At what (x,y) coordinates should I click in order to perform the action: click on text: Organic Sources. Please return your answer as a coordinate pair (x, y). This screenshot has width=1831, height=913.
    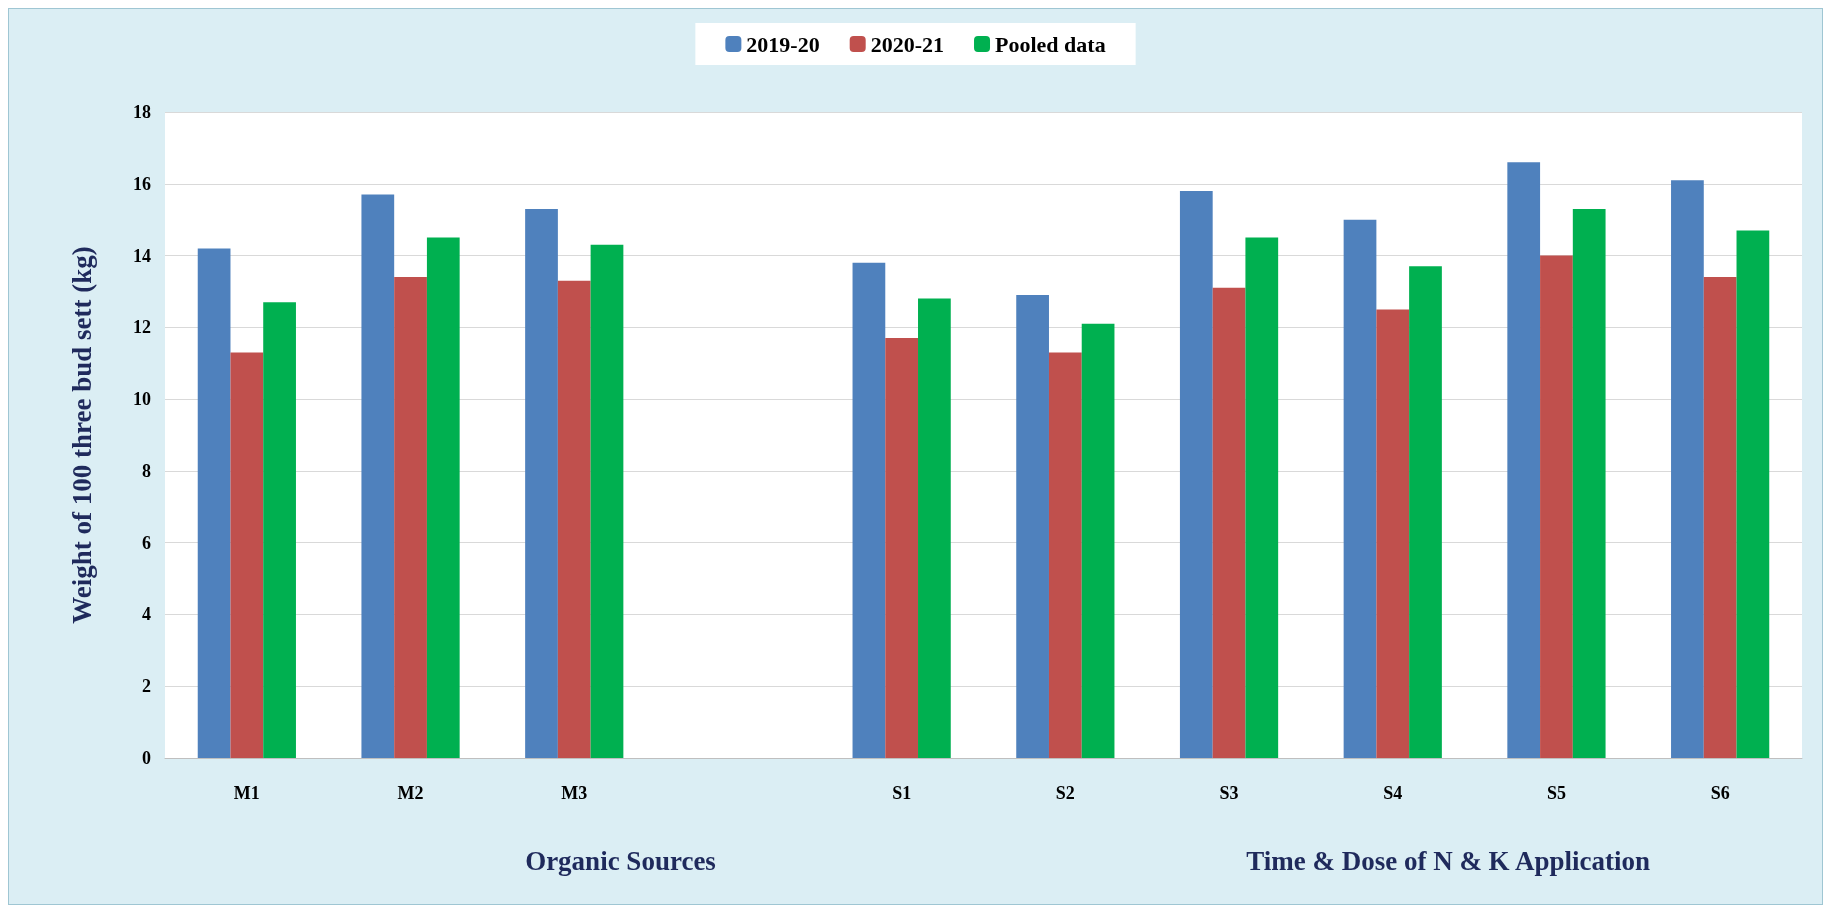
    Looking at the image, I should click on (620, 860).